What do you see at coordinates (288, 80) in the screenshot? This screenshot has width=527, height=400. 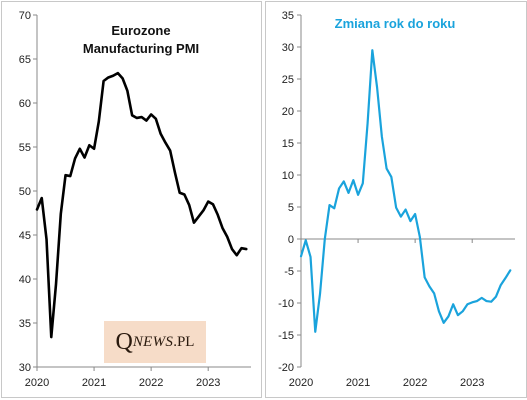 I see `y-tick-label: 25` at bounding box center [288, 80].